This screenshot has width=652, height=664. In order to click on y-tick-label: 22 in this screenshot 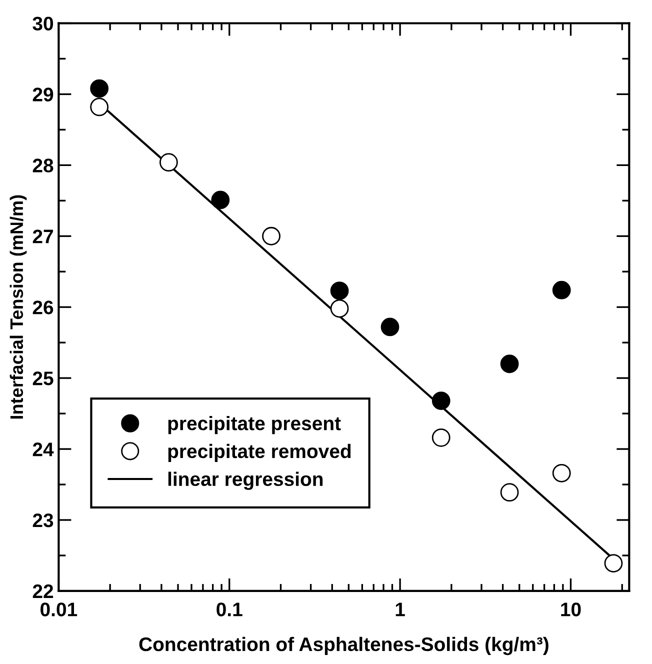, I will do `click(43, 591)`.